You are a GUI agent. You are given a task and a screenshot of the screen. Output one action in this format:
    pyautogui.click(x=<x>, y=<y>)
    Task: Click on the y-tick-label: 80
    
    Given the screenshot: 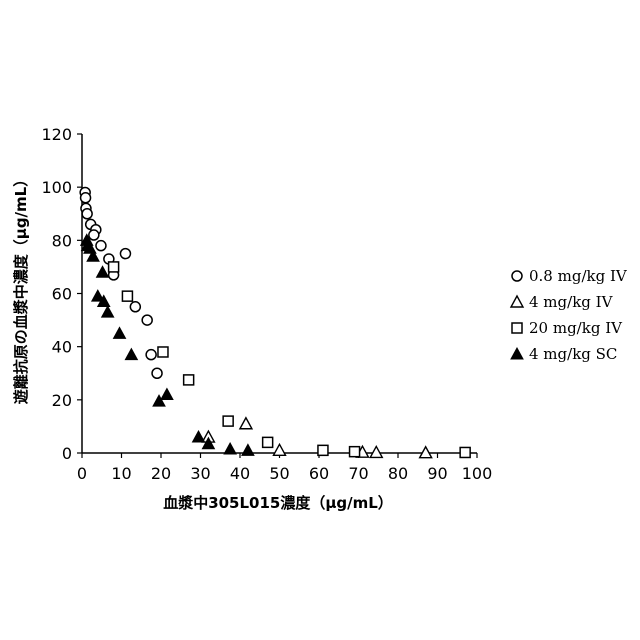 What is the action you would take?
    pyautogui.click(x=62, y=240)
    